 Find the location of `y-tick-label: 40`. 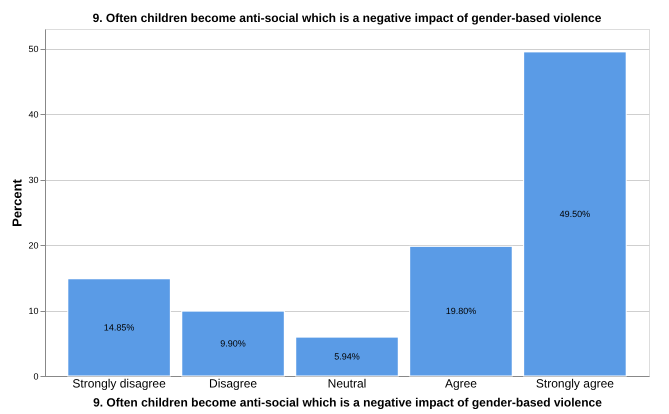

y-tick-label: 40 is located at coordinates (33, 115).